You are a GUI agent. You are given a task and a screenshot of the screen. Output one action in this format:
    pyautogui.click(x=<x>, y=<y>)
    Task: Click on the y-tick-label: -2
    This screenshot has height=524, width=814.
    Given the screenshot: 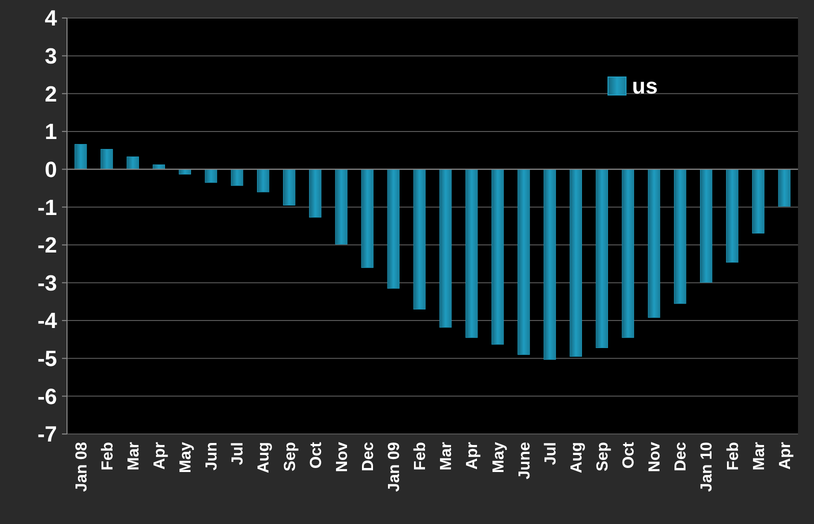 What is the action you would take?
    pyautogui.click(x=47, y=245)
    